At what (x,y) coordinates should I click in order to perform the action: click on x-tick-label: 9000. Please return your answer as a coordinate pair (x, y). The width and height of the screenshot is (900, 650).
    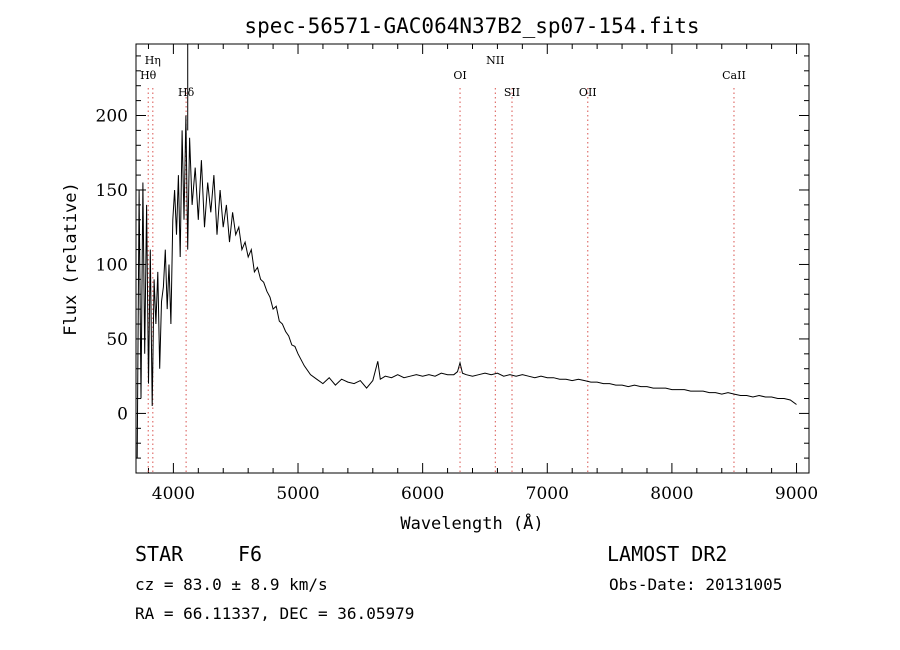
    Looking at the image, I should click on (796, 494).